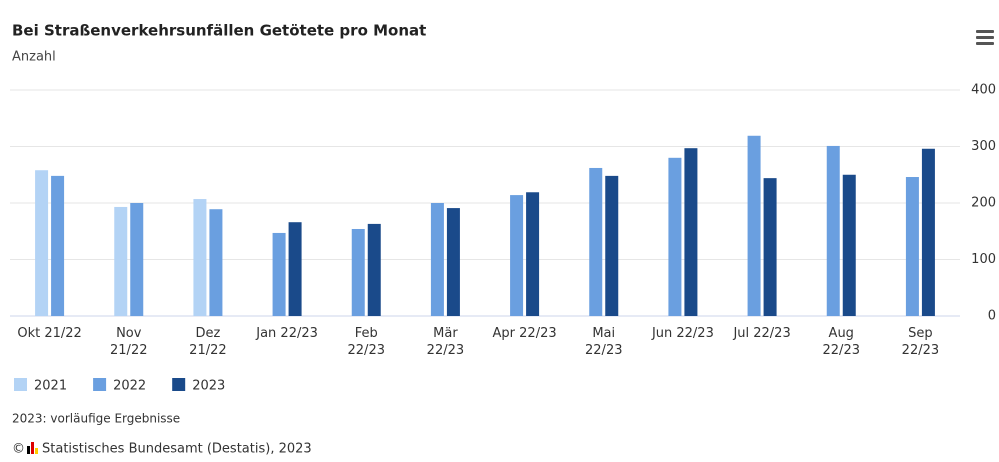 This screenshot has height=462, width=999. What do you see at coordinates (992, 316) in the screenshot?
I see `y-tick-label: 0` at bounding box center [992, 316].